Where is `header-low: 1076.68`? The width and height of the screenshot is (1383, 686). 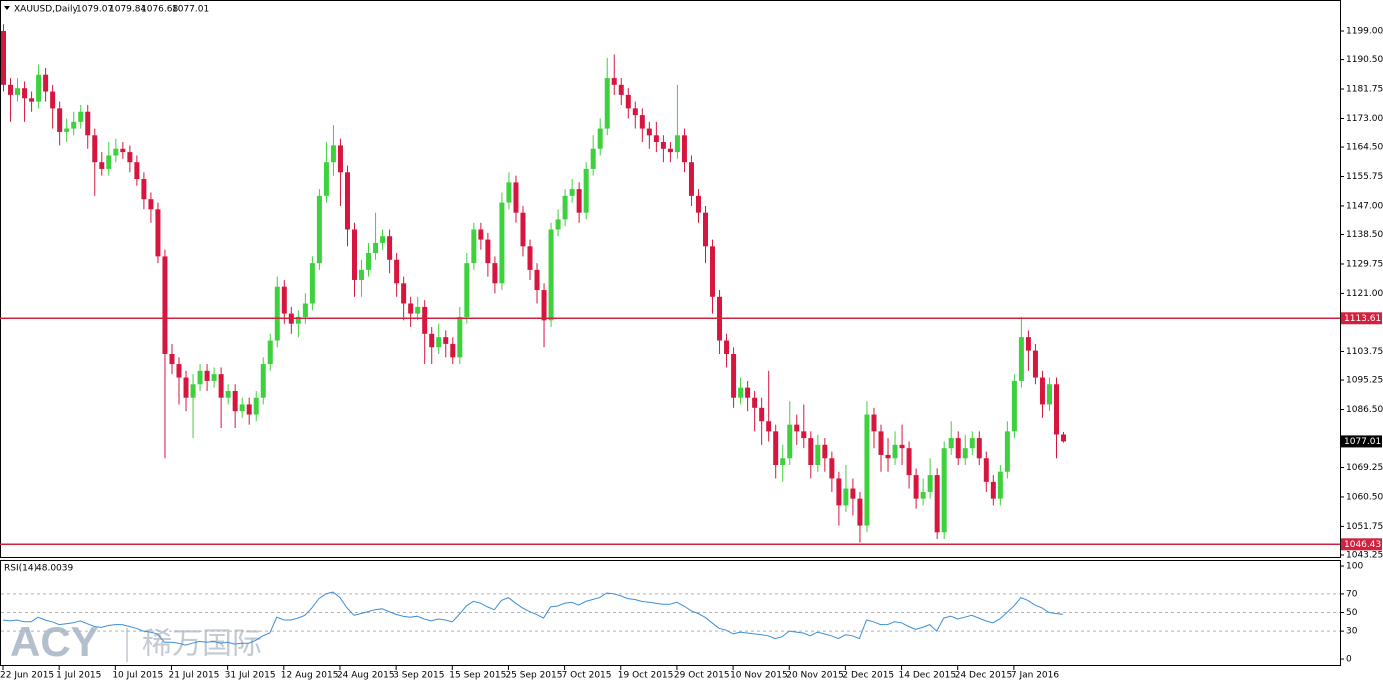 header-low: 1076.68 is located at coordinates (159, 10).